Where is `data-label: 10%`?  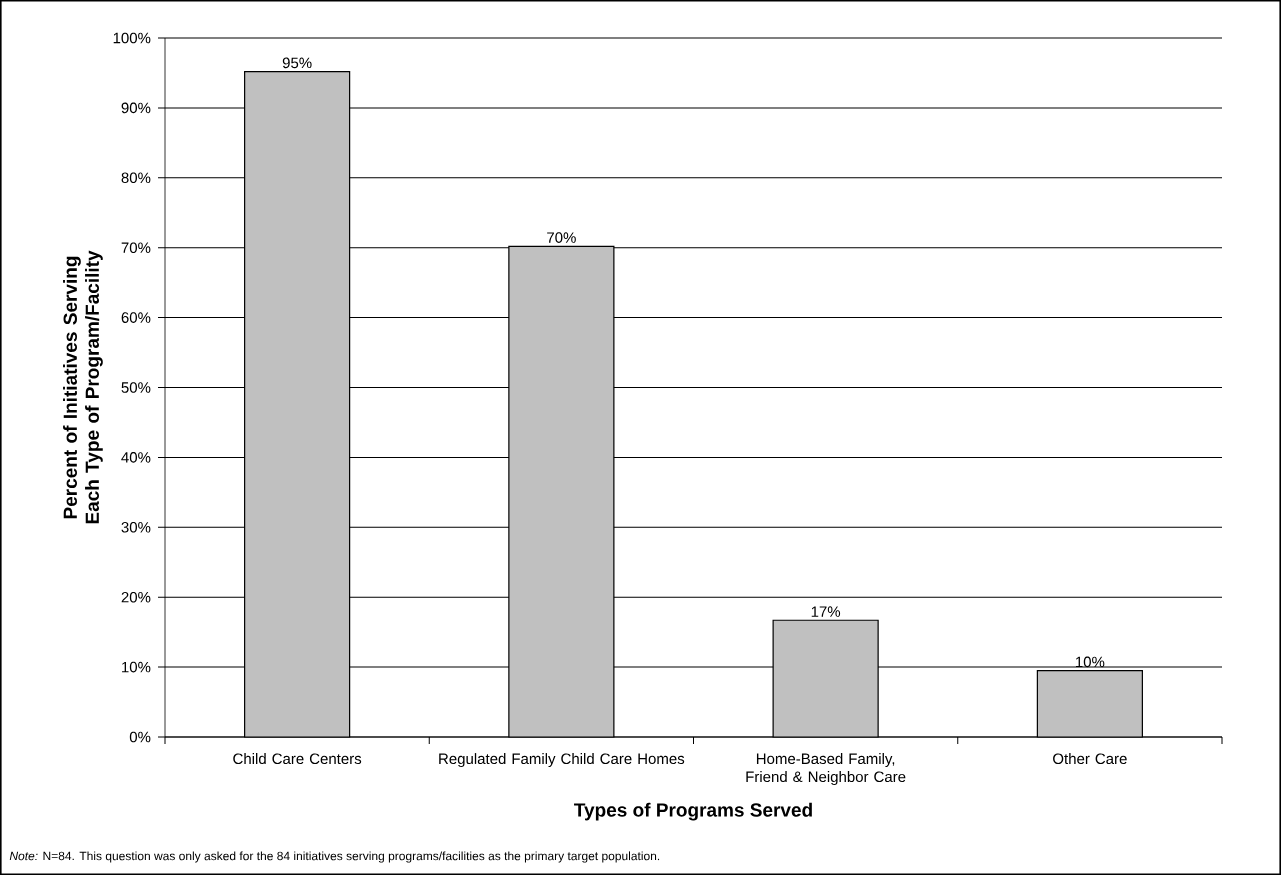
data-label: 10% is located at coordinates (1090, 662).